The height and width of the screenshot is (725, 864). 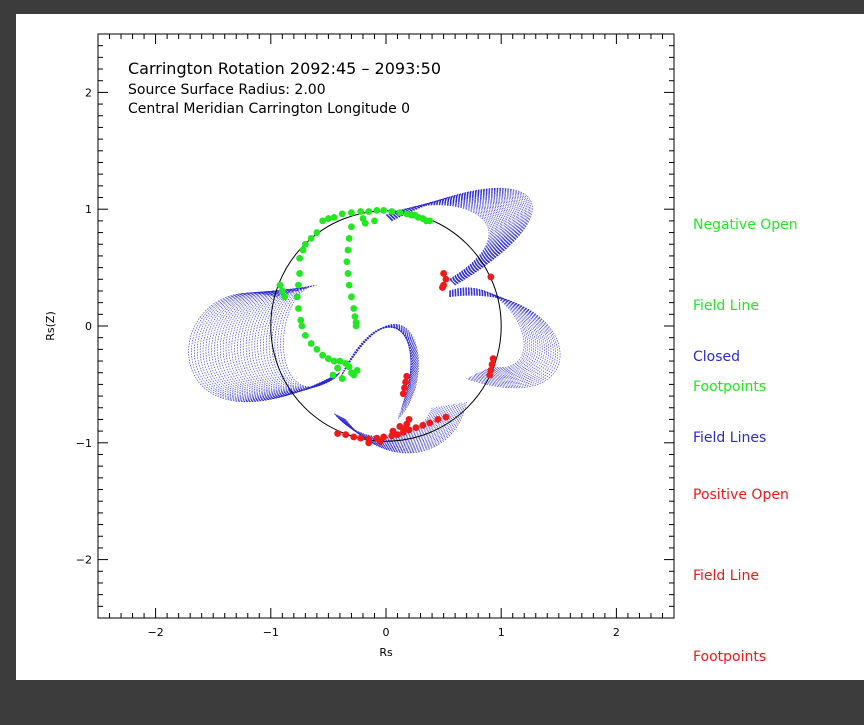 What do you see at coordinates (501, 632) in the screenshot?
I see `x-tick-label: 1` at bounding box center [501, 632].